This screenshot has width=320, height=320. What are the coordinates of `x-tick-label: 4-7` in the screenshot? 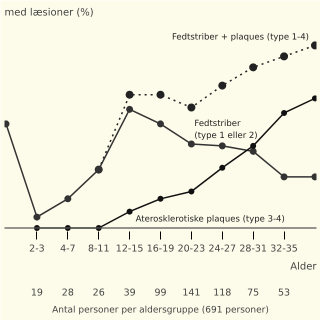 It's located at (68, 249).